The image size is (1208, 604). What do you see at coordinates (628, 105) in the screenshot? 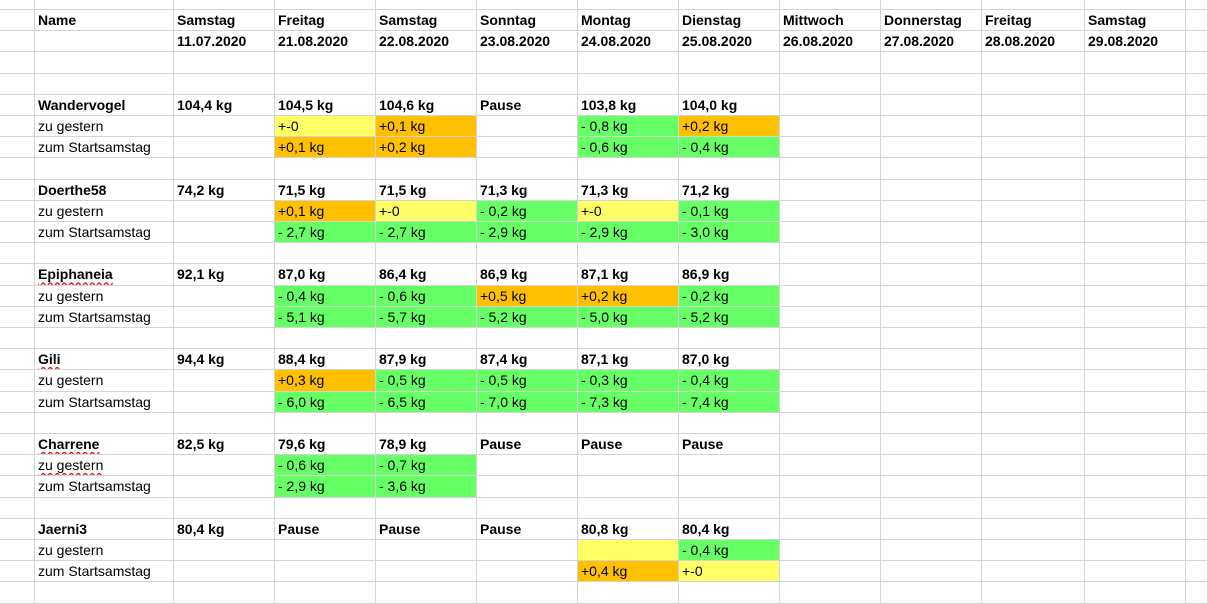
I see `weight-cell: 103,8 kg` at bounding box center [628, 105].